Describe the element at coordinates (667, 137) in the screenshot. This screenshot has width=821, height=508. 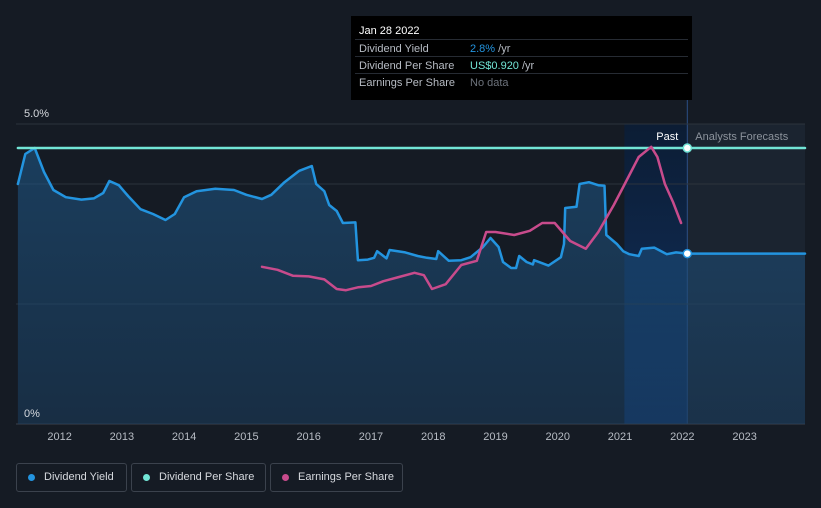
I see `past-label: Past` at that location.